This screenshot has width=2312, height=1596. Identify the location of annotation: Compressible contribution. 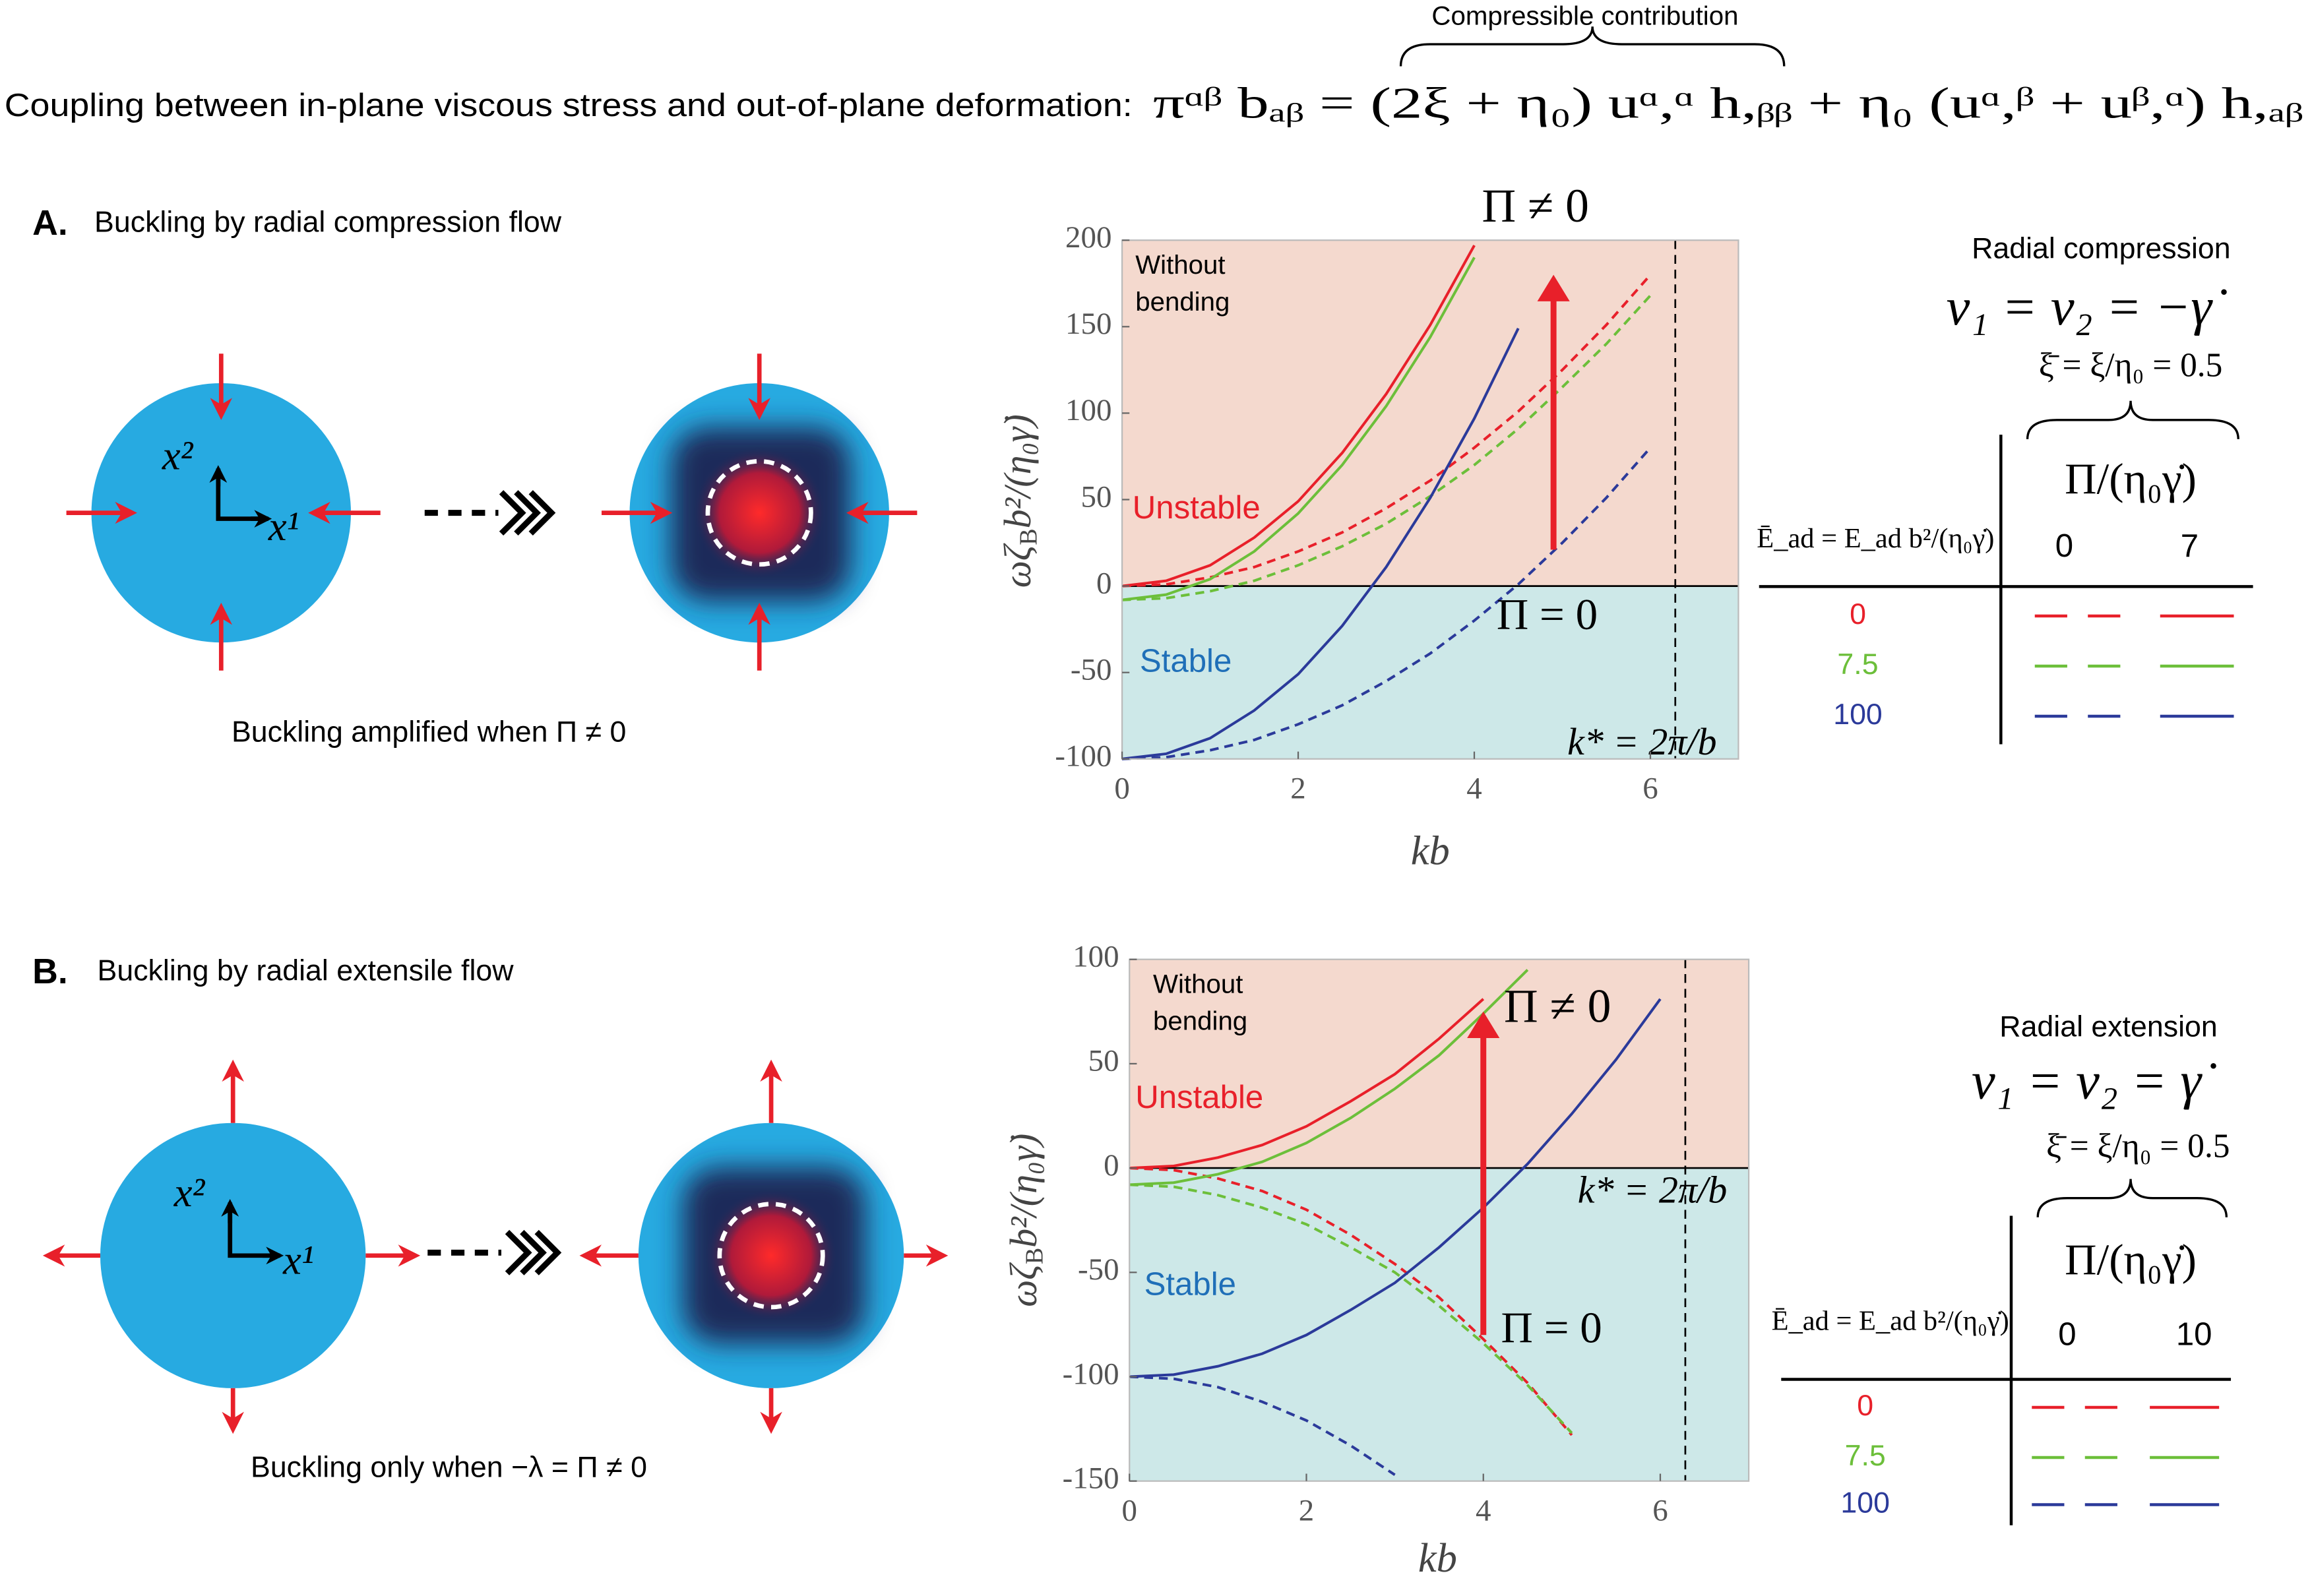
(1584, 15).